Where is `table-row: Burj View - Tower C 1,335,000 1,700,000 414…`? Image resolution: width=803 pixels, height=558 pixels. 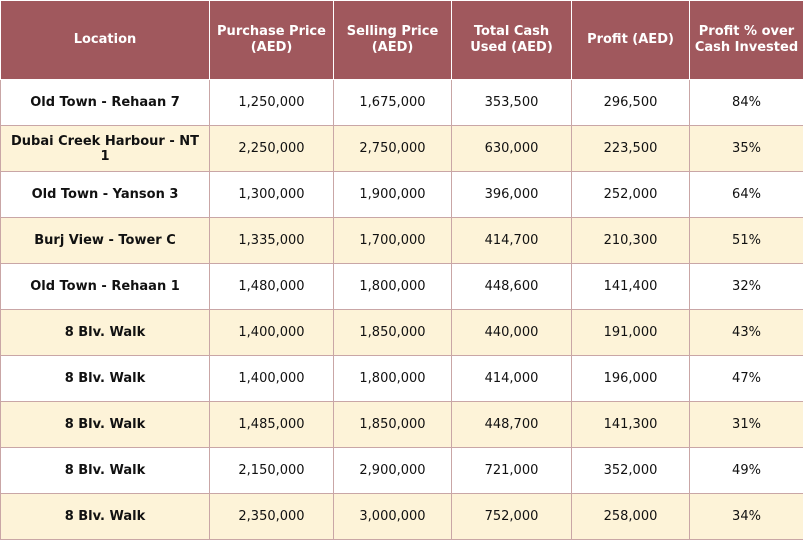
table-row: Burj View - Tower C 1,335,000 1,700,000 414… is located at coordinates (401, 240).